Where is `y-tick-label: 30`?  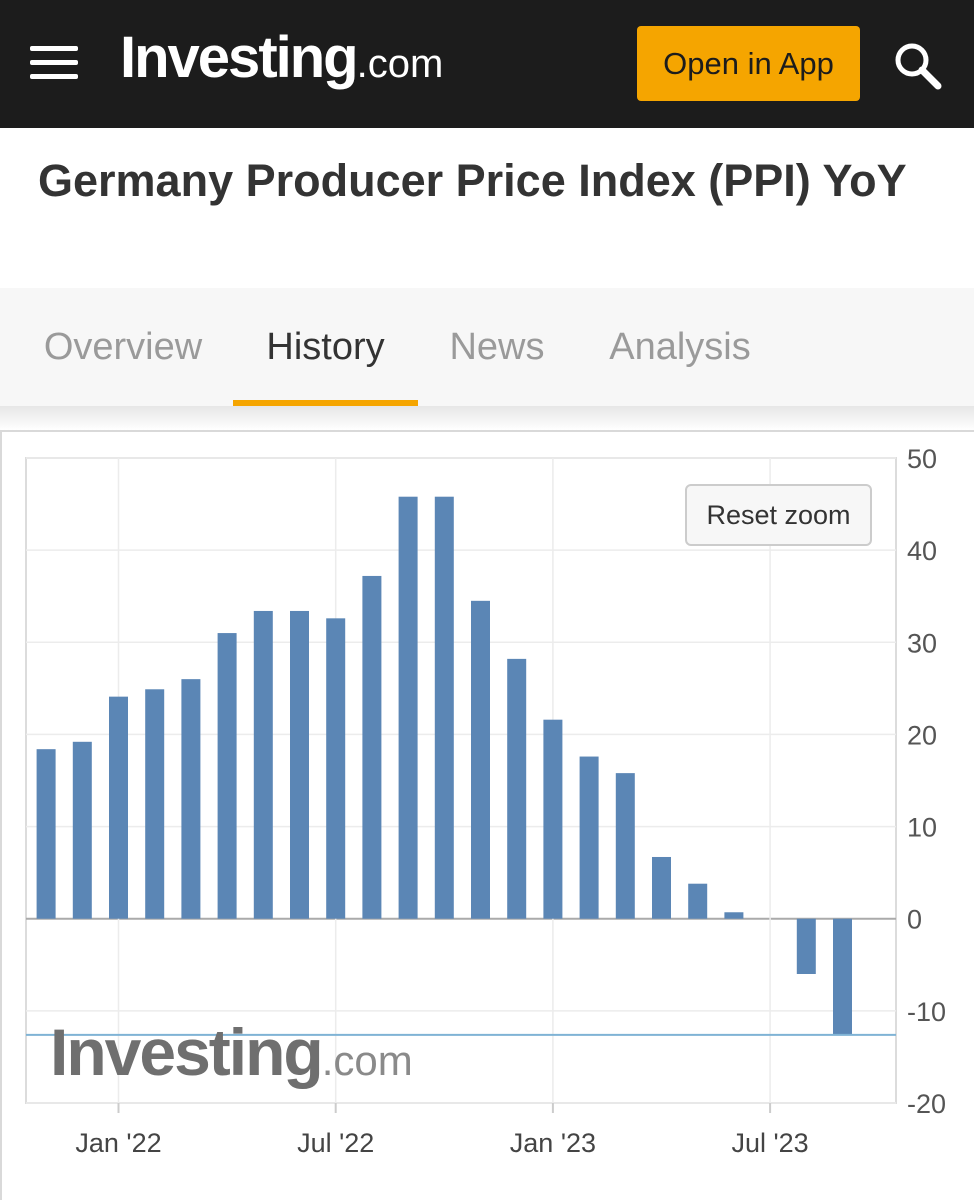
y-tick-label: 30 is located at coordinates (922, 643).